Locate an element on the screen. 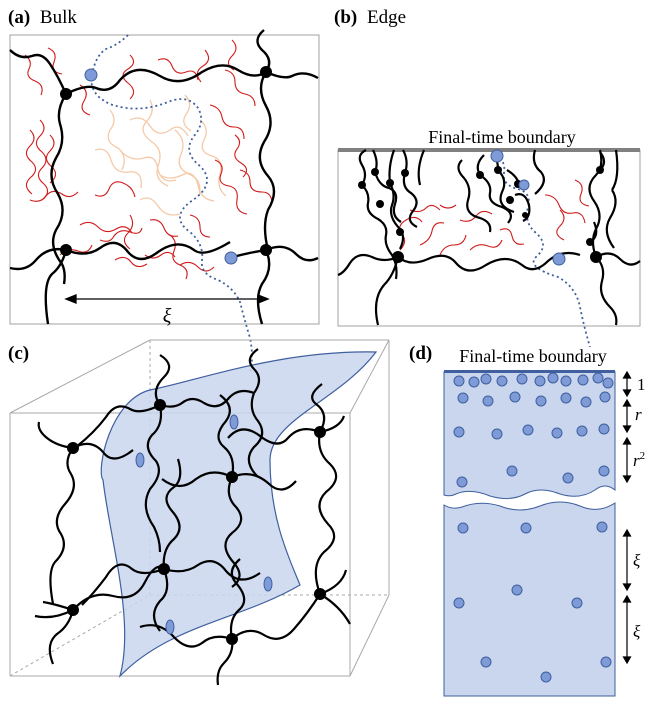 The width and height of the screenshot is (650, 702). panel-c-letter: (c) is located at coordinates (18, 353).